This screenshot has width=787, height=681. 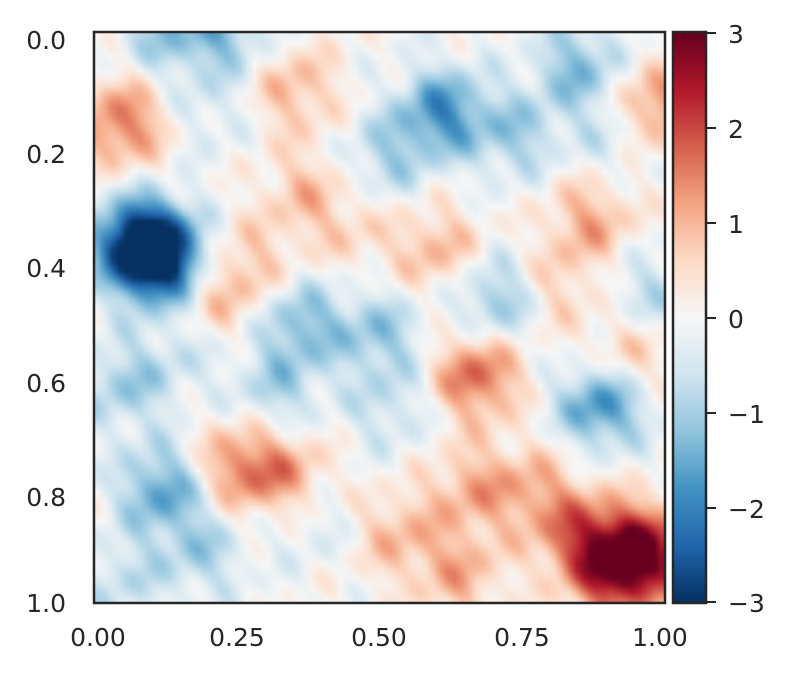 I want to click on x-tick-label: 1.00, so click(x=660, y=637).